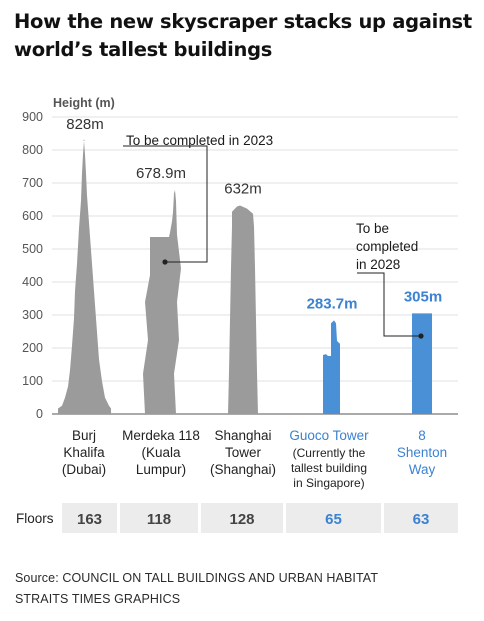 The image size is (484, 621). What do you see at coordinates (32, 216) in the screenshot?
I see `y-tick-label: 600` at bounding box center [32, 216].